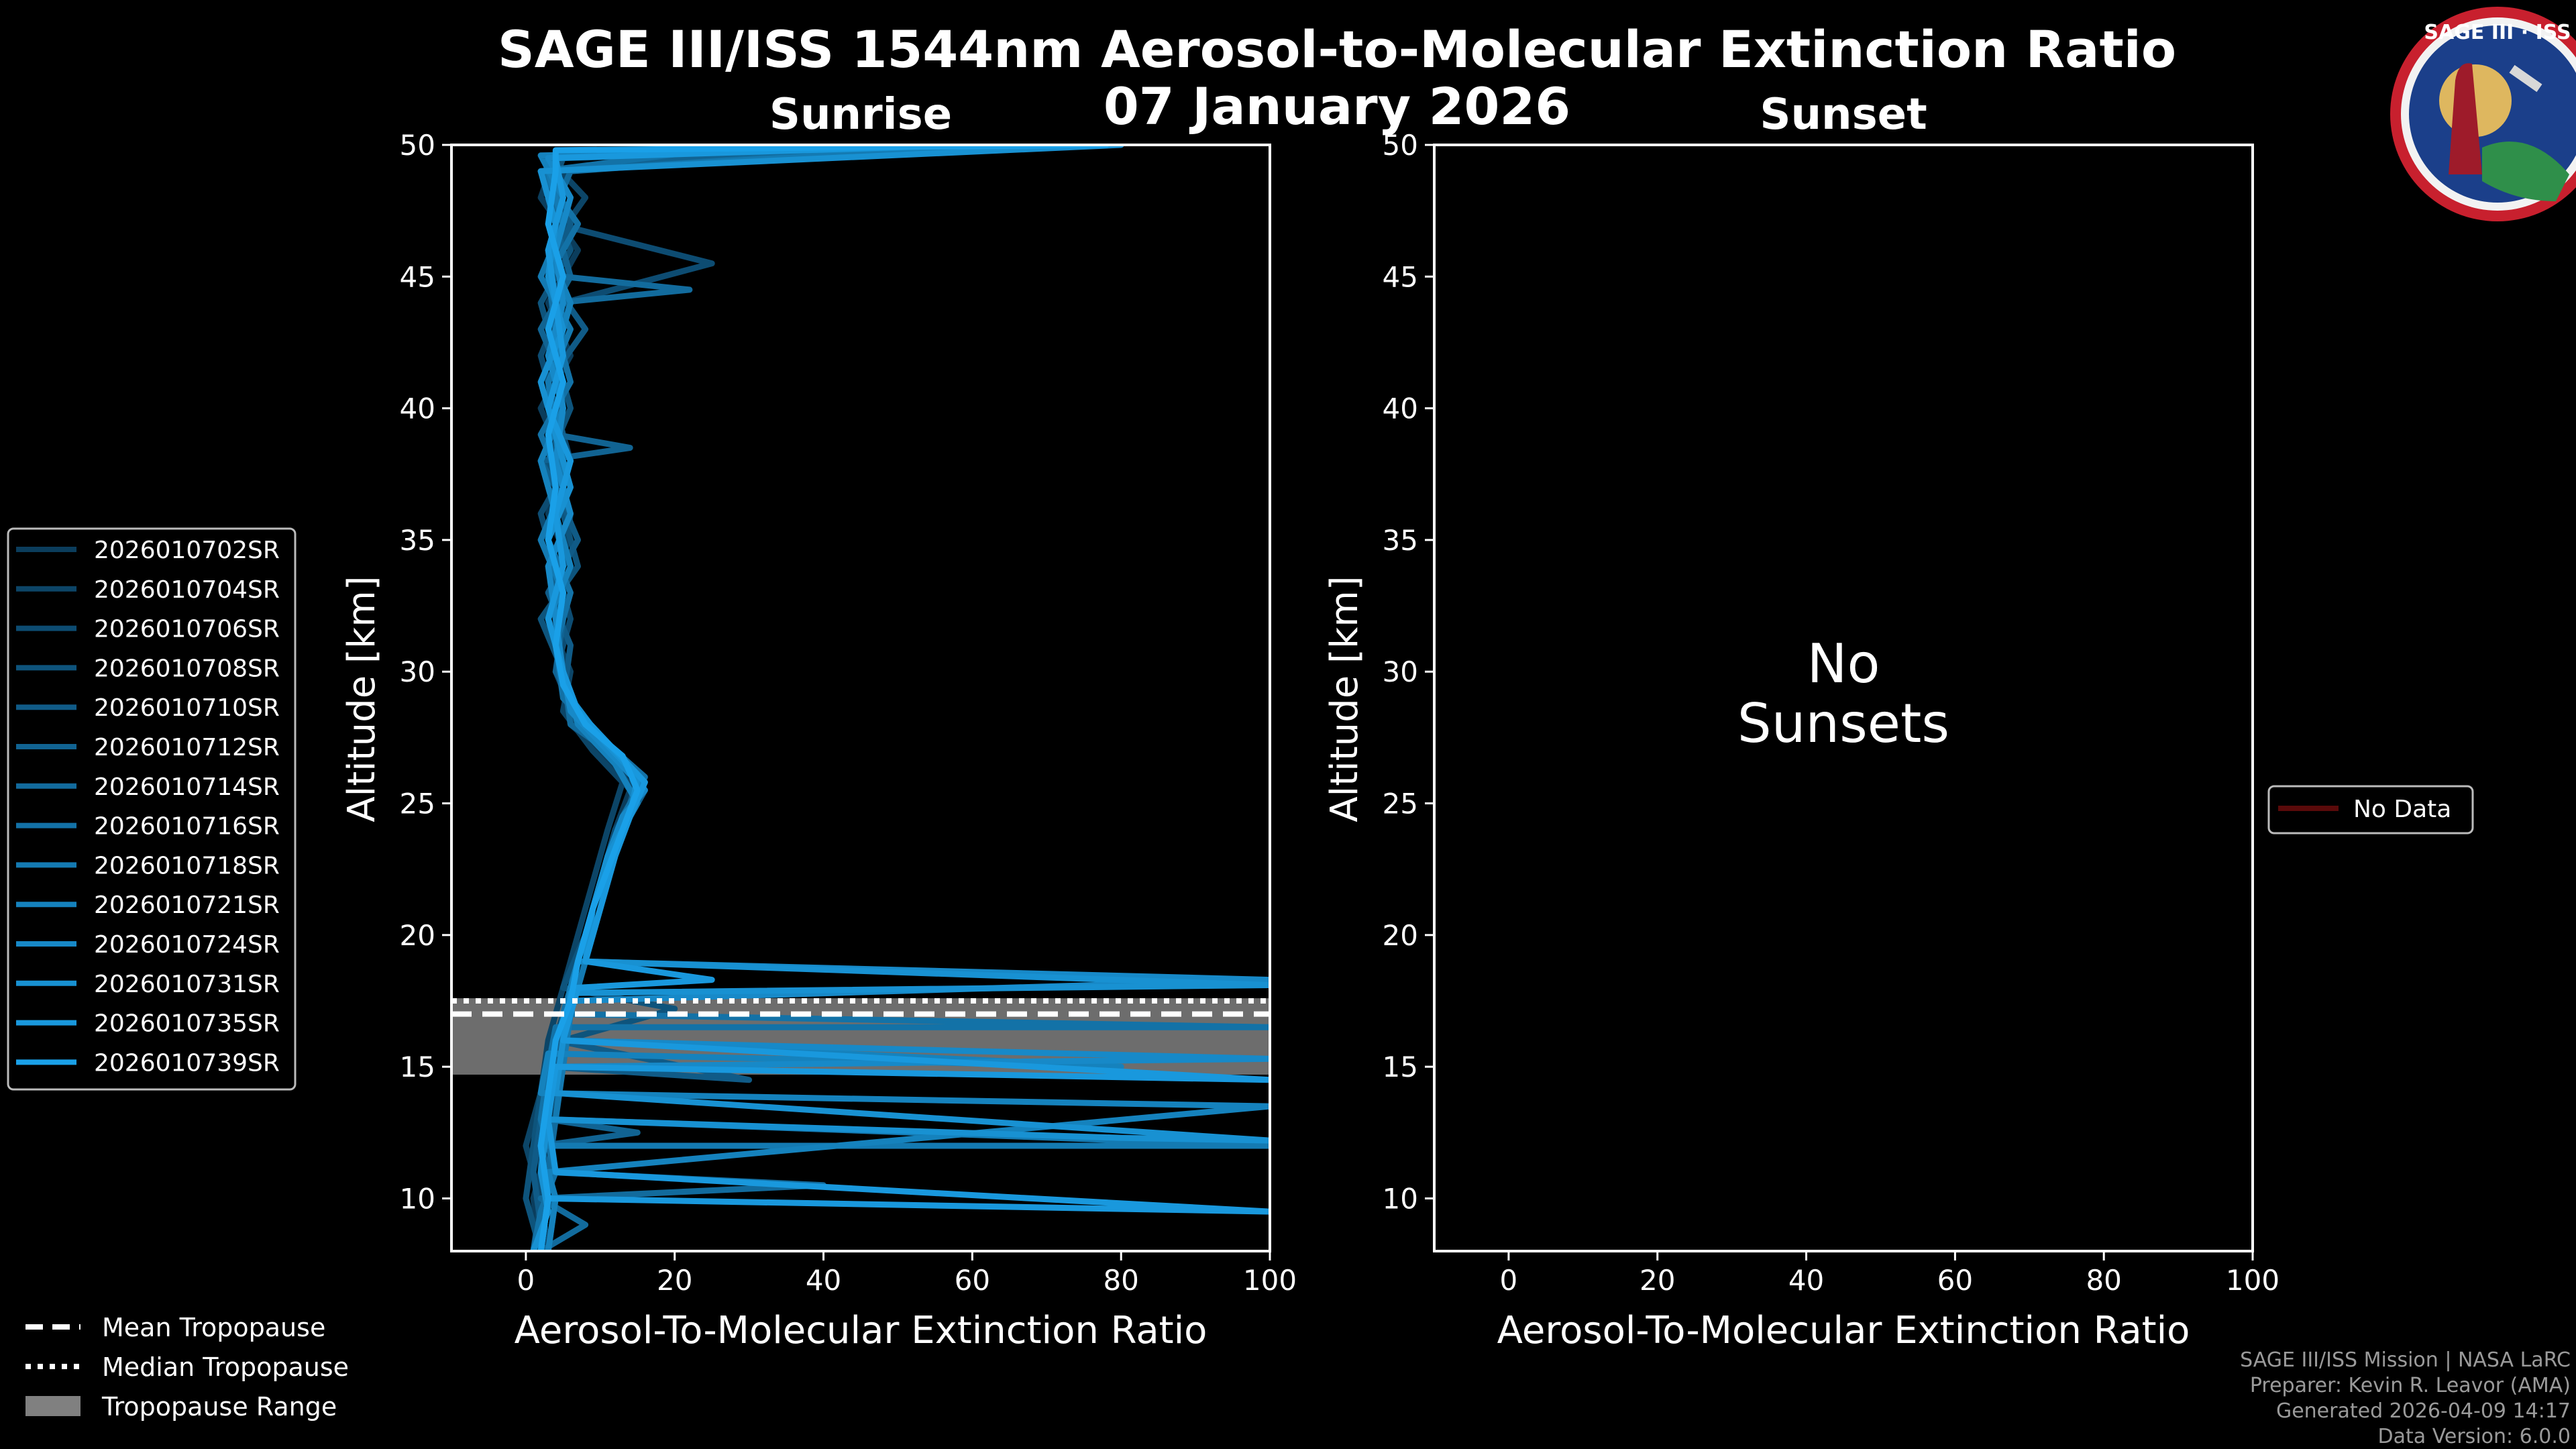 The width and height of the screenshot is (2576, 1449). What do you see at coordinates (213, 1327) in the screenshot?
I see `mean-tropopause-label: Mean Tropopause` at bounding box center [213, 1327].